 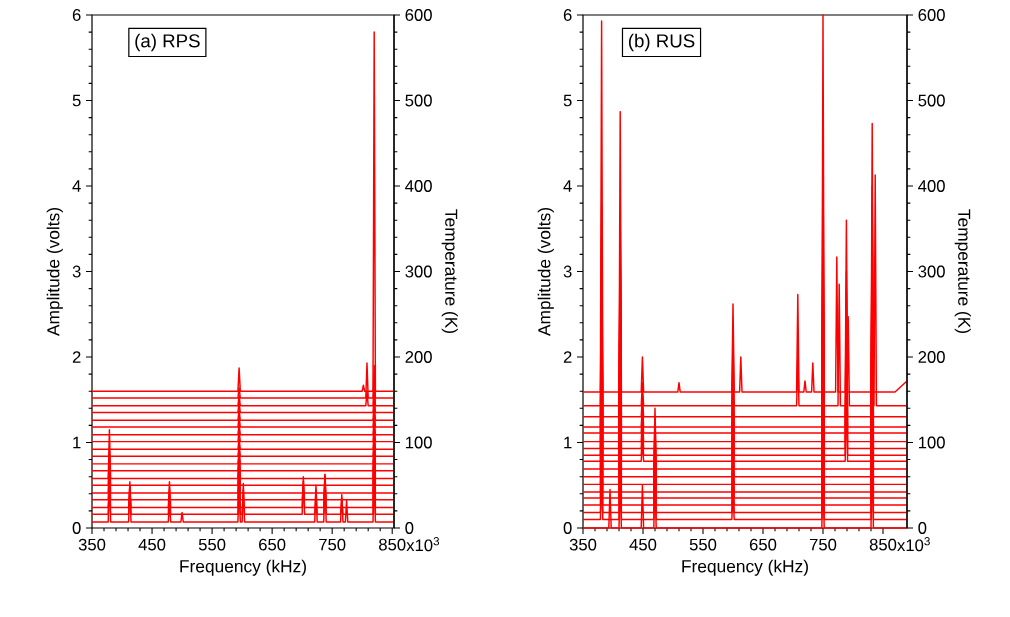 What do you see at coordinates (167, 42) in the screenshot?
I see `annotation: (a) RPS` at bounding box center [167, 42].